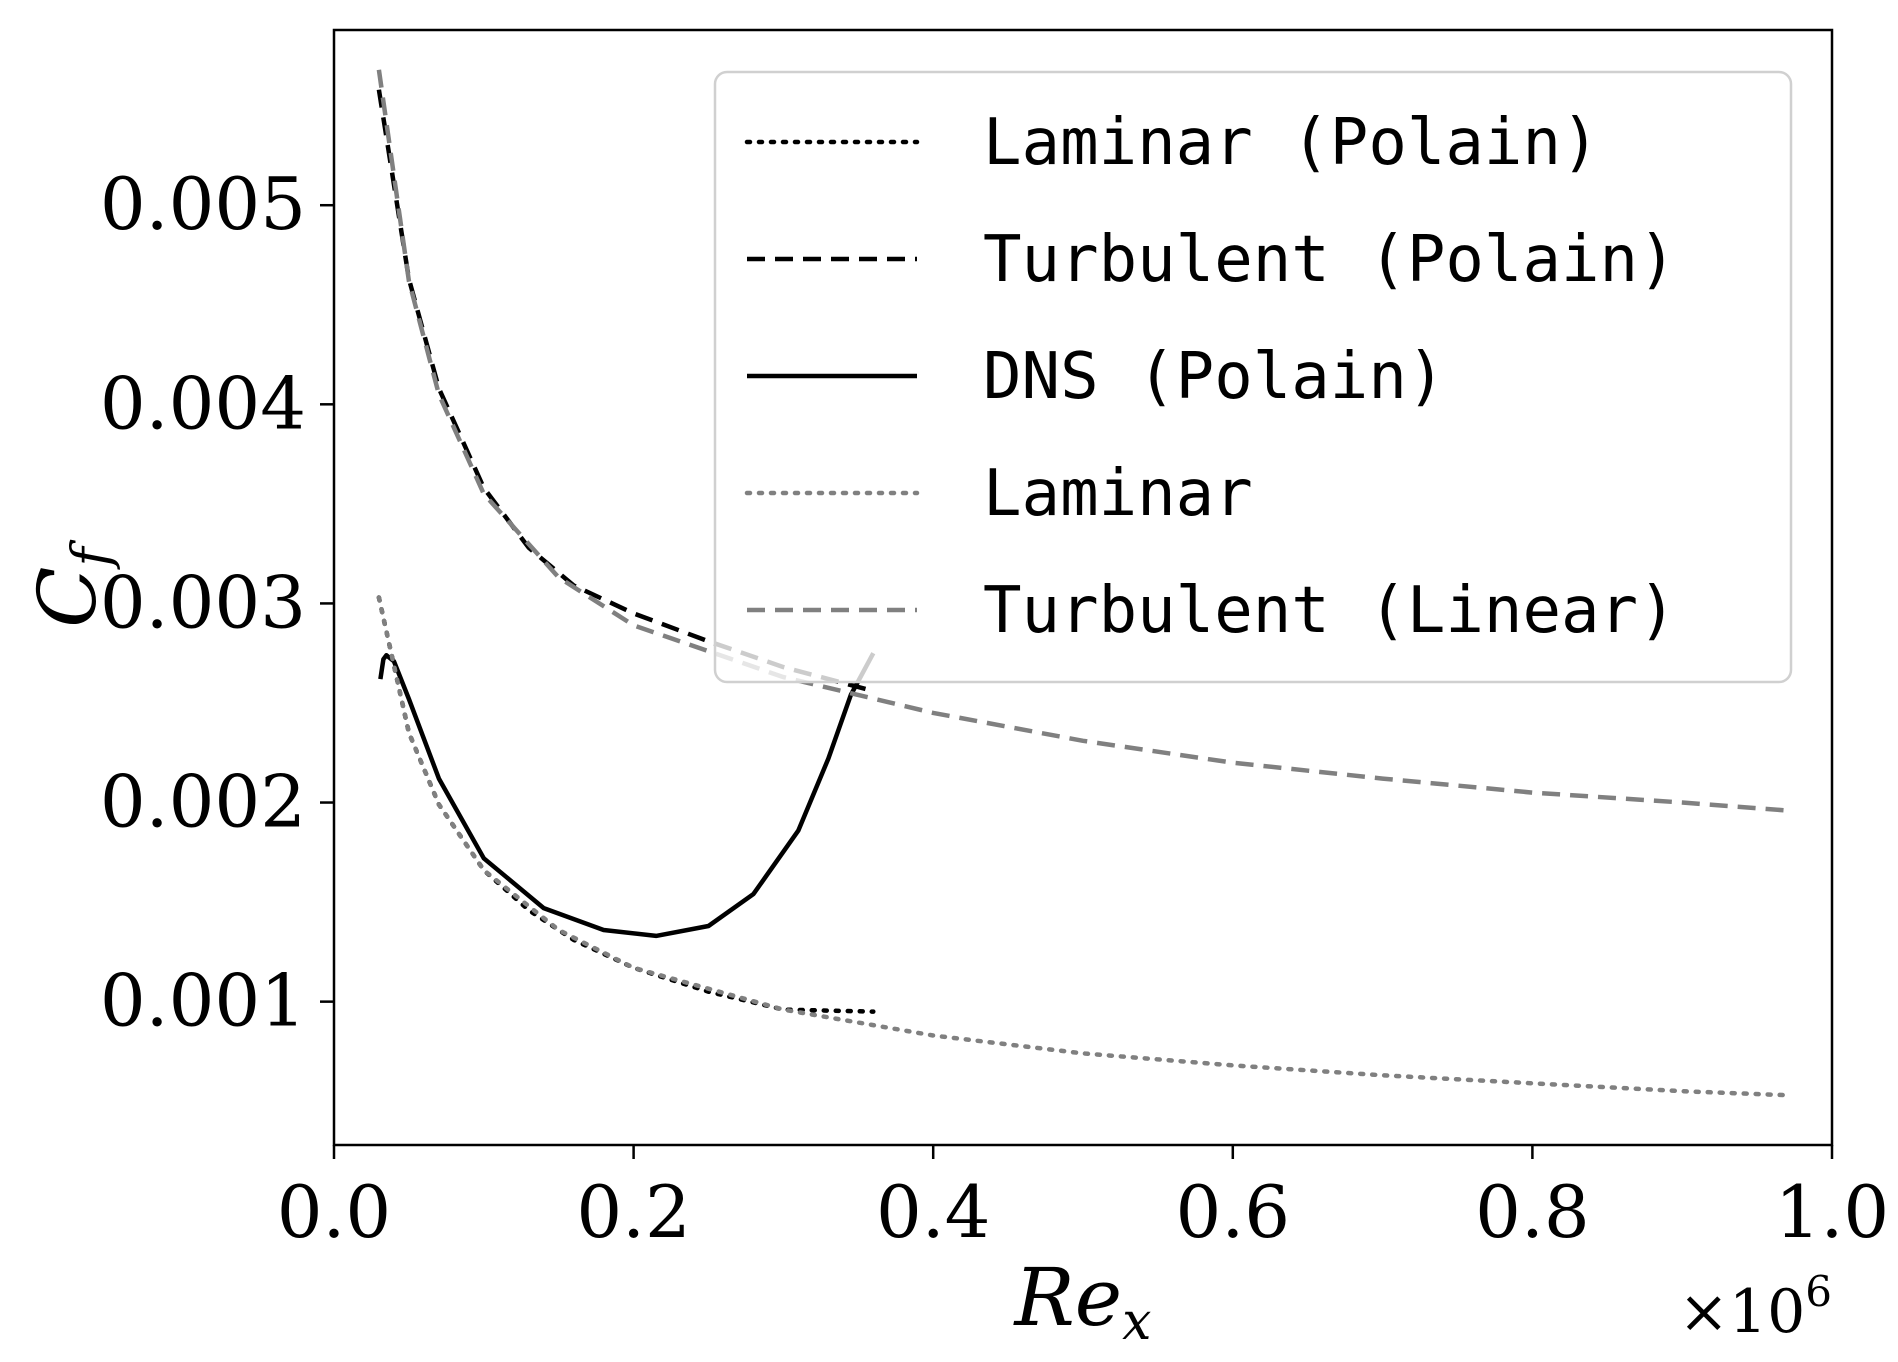 The height and width of the screenshot is (1362, 1898). I want to click on y-axis-label: Cf, so click(71, 584).